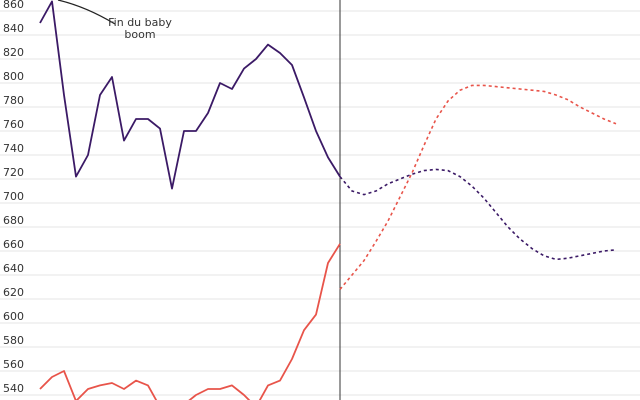 The height and width of the screenshot is (400, 640). Describe the element at coordinates (13, 268) in the screenshot. I see `y-tick-label: 640` at that location.